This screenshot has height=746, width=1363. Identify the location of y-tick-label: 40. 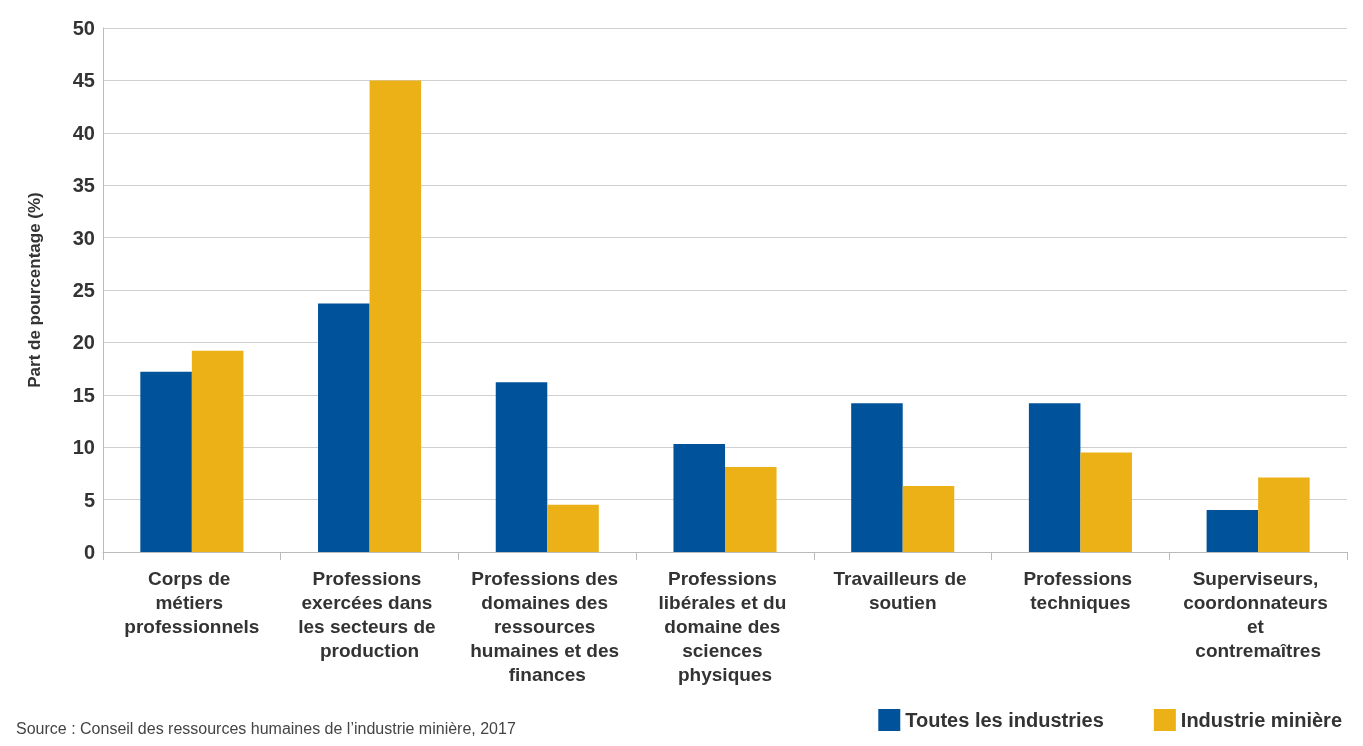
(83, 132).